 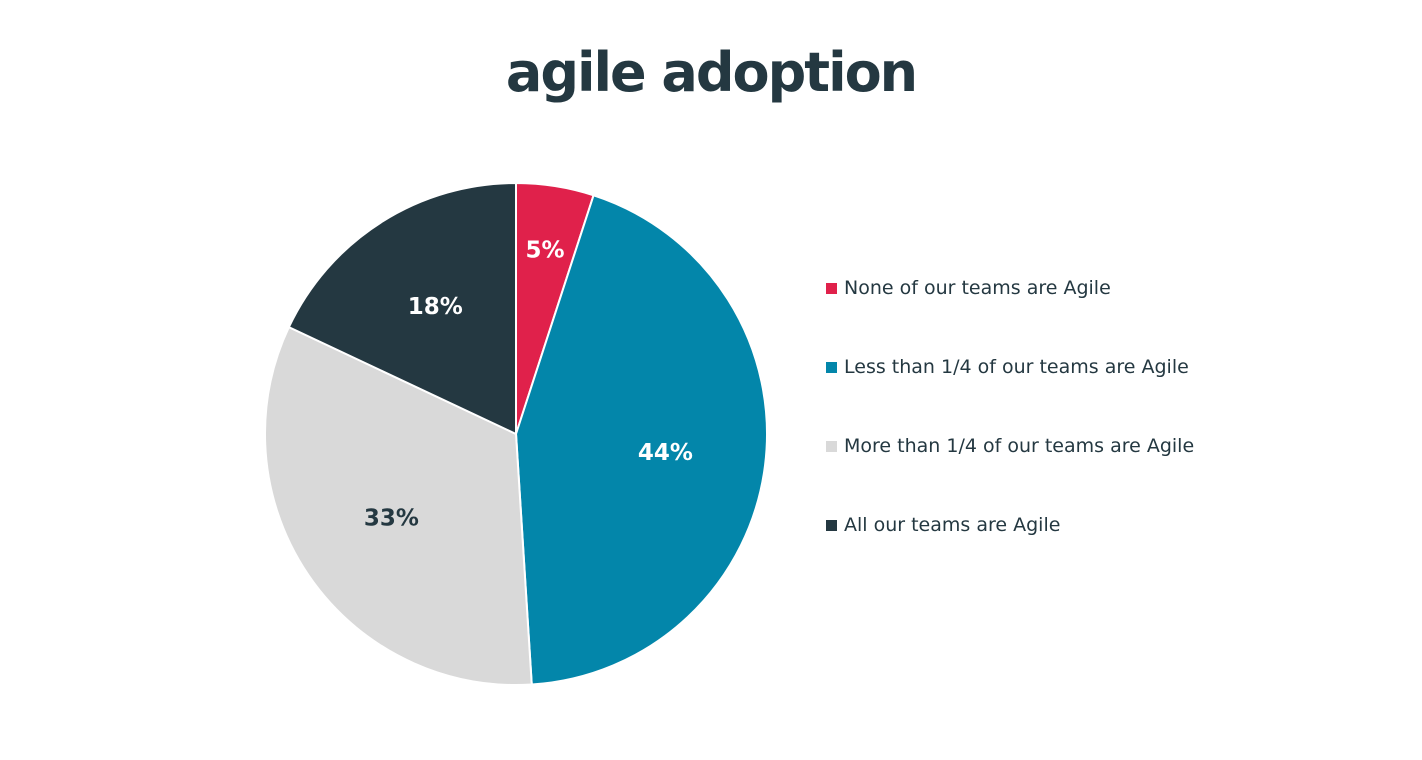 I want to click on pie-slice-less-than-quarter, so click(x=641, y=440).